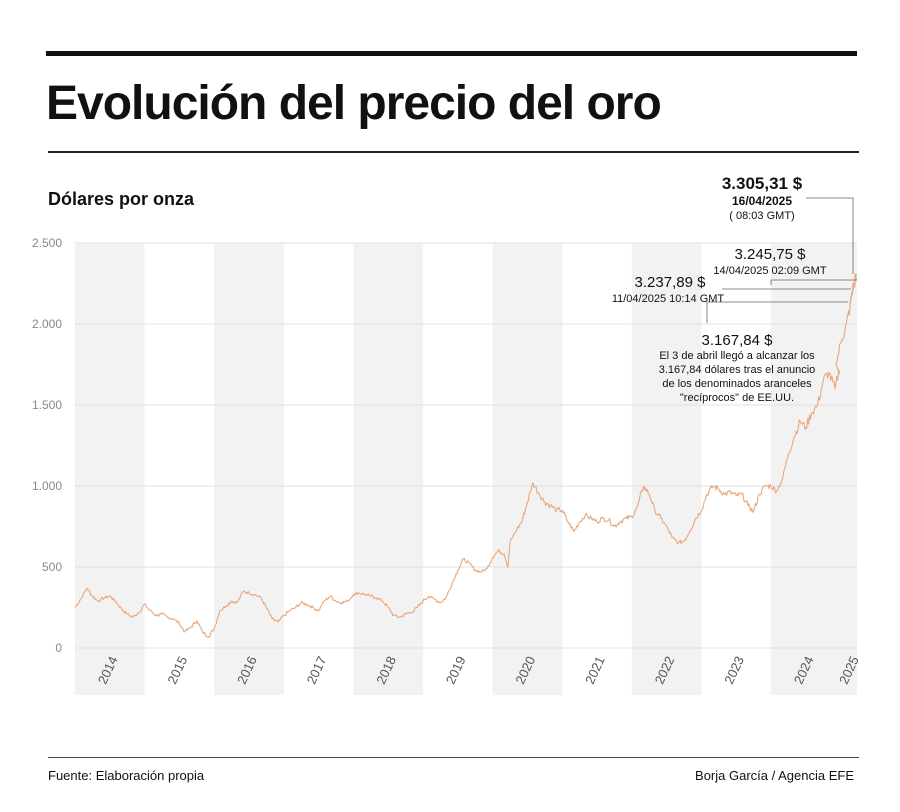  What do you see at coordinates (58, 648) in the screenshot?
I see `y-tick-label: 0` at bounding box center [58, 648].